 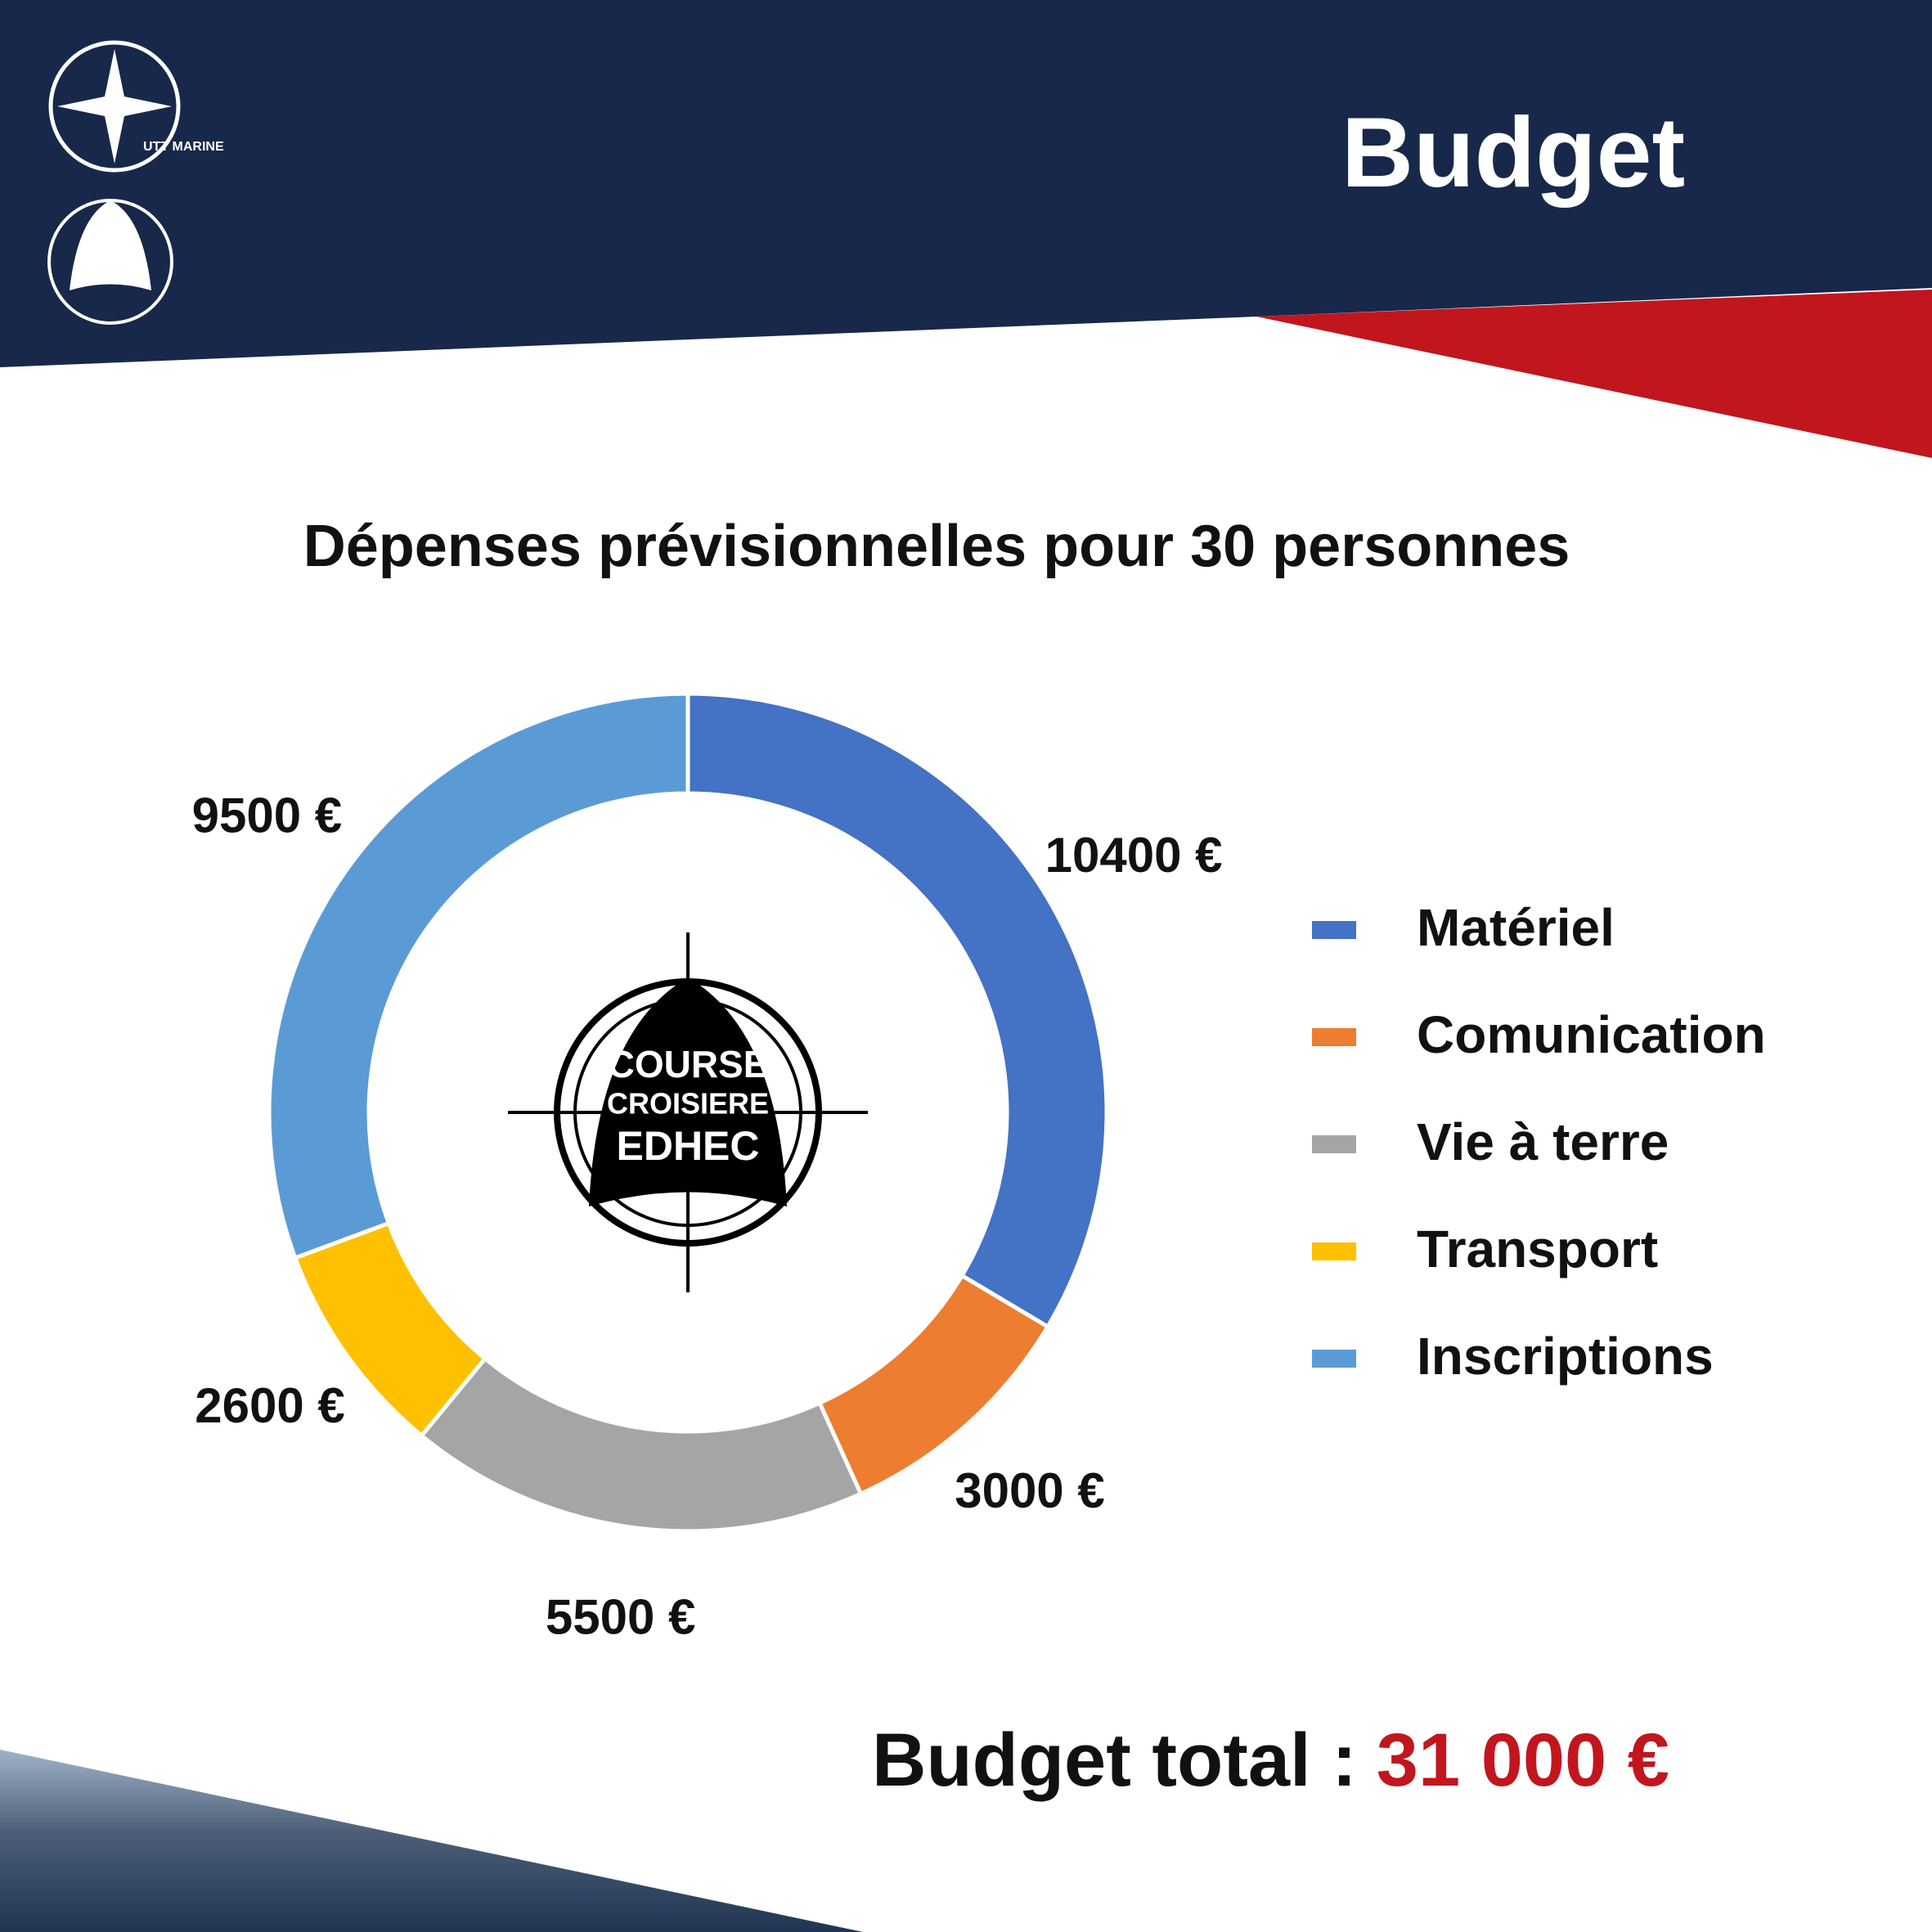 I want to click on emblem-sail, so click(x=688, y=1092).